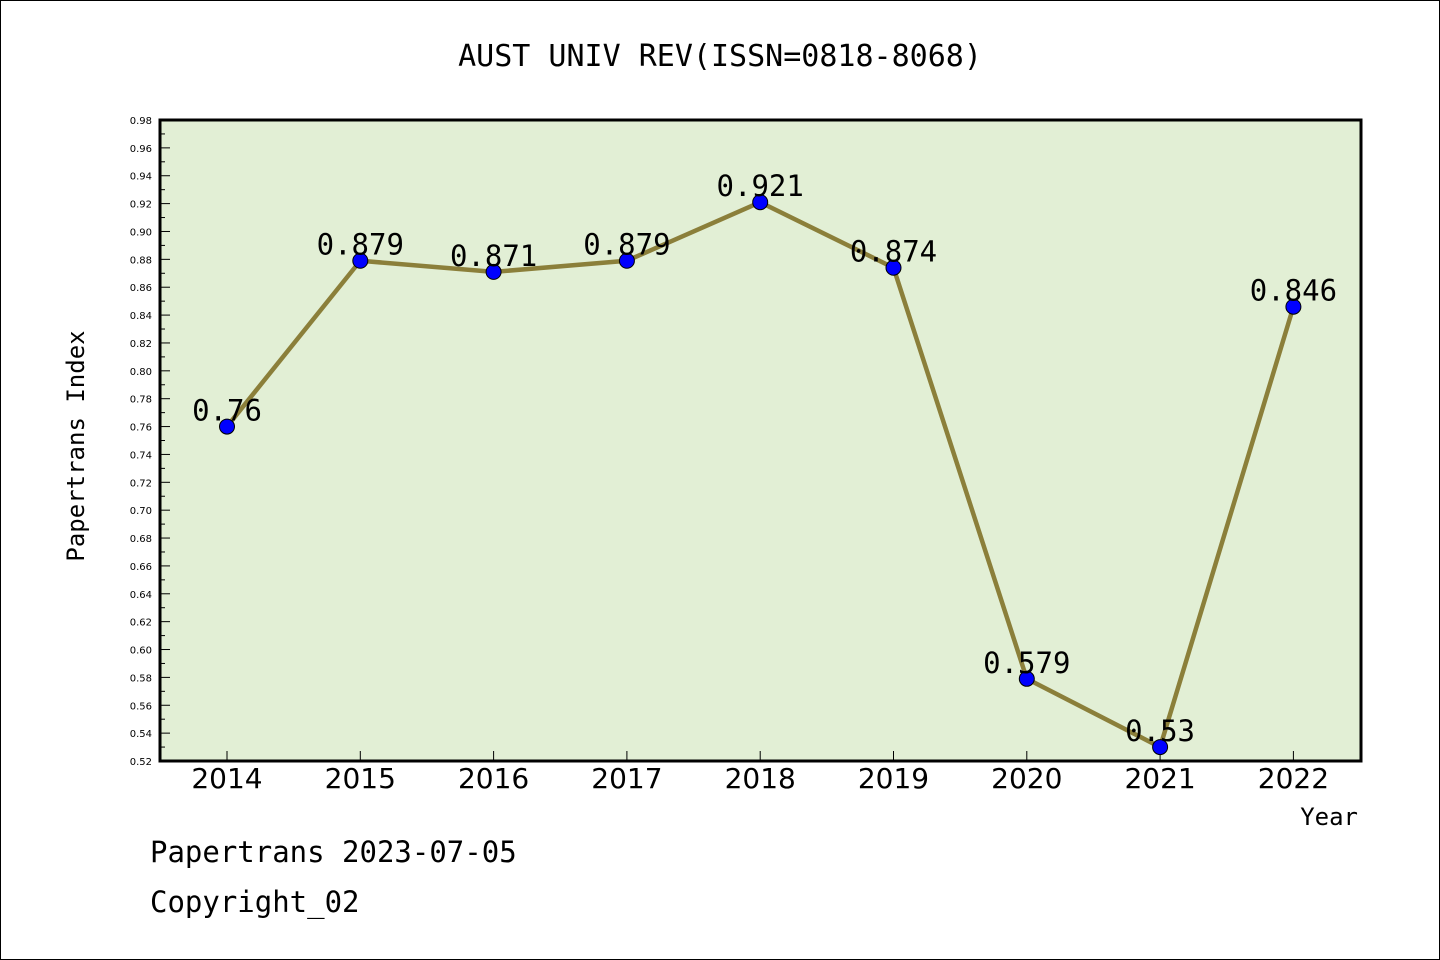 The image size is (1440, 960). What do you see at coordinates (141, 428) in the screenshot?
I see `y-tick-label: 0.76` at bounding box center [141, 428].